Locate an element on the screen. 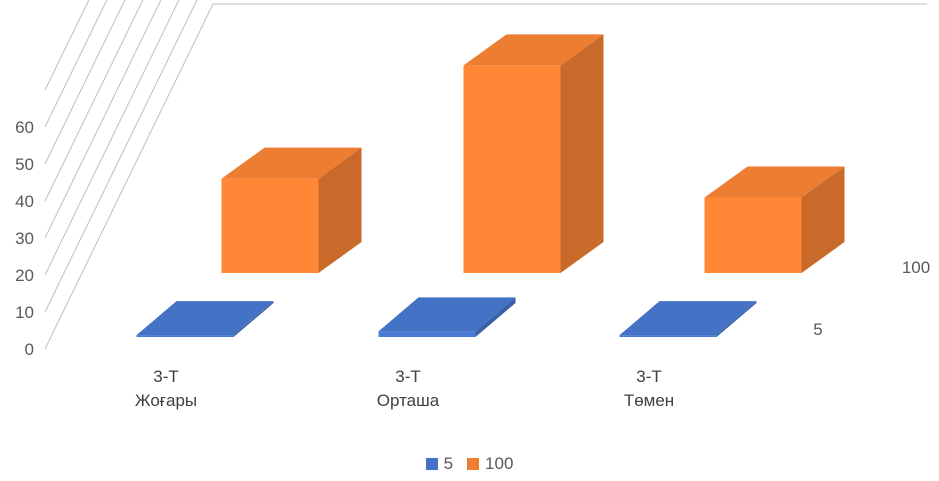  y-tick-label: 0 is located at coordinates (29, 349).